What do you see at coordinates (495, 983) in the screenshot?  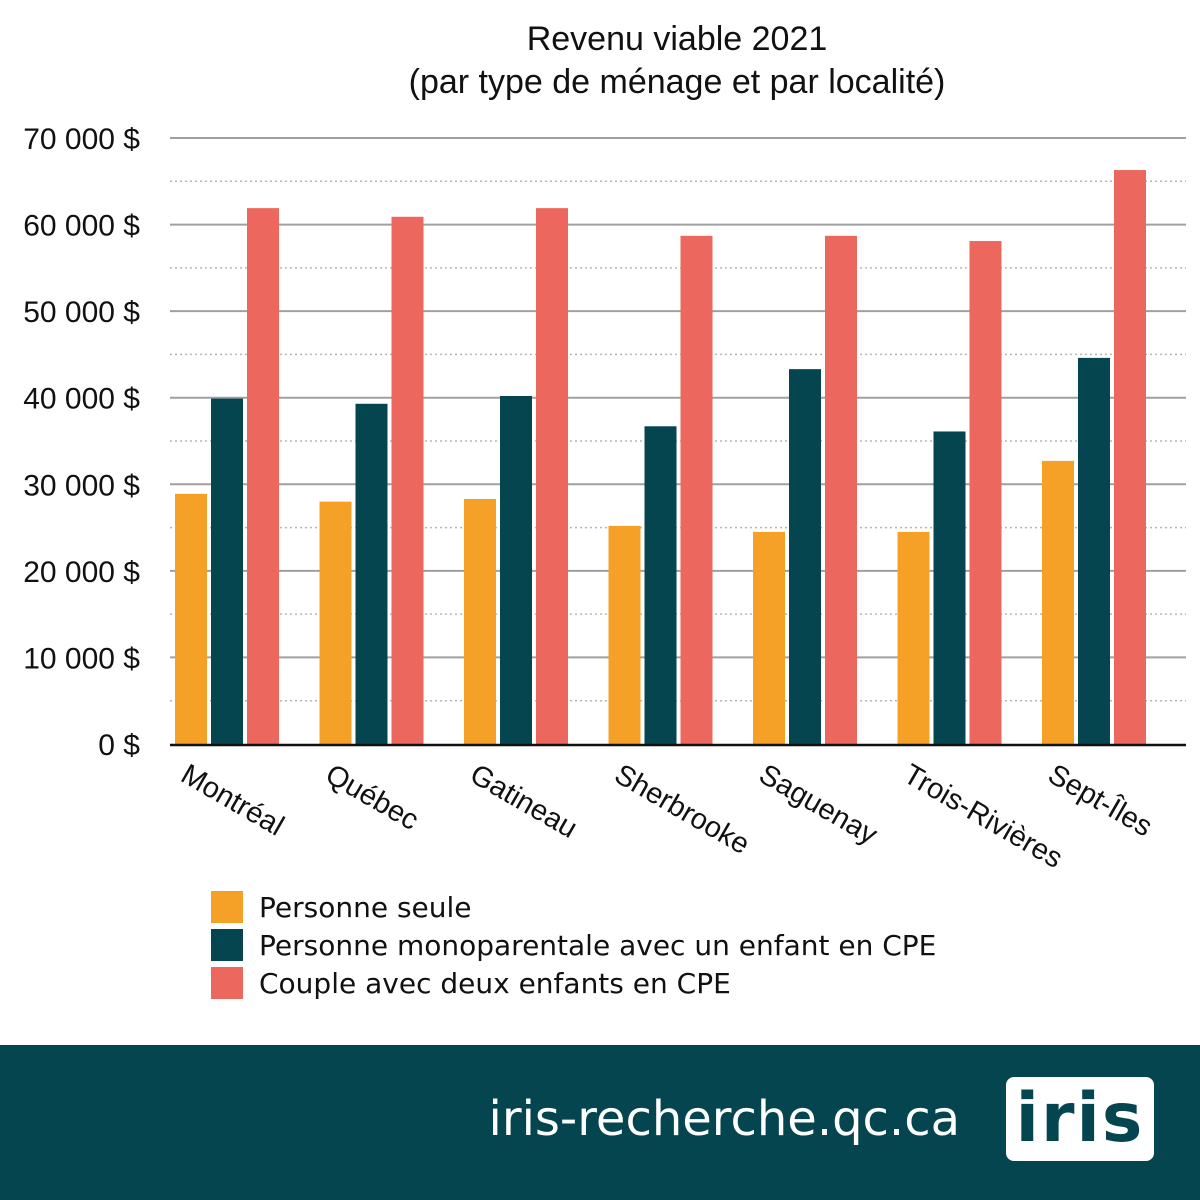 I see `legend-label: Couple avec deux enfants en CPE` at bounding box center [495, 983].